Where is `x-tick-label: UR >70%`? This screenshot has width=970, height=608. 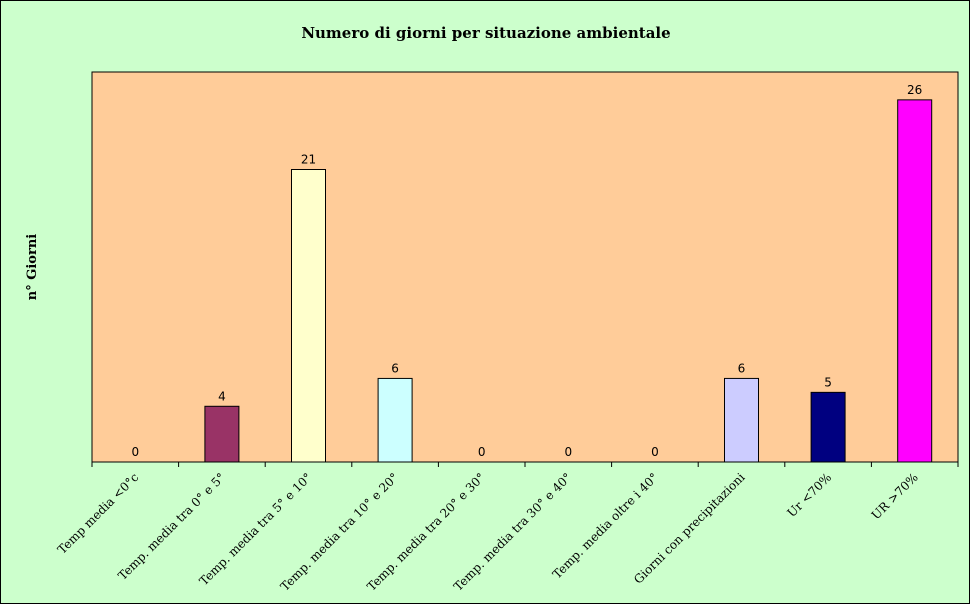
x-tick-label: UR >70% is located at coordinates (895, 496).